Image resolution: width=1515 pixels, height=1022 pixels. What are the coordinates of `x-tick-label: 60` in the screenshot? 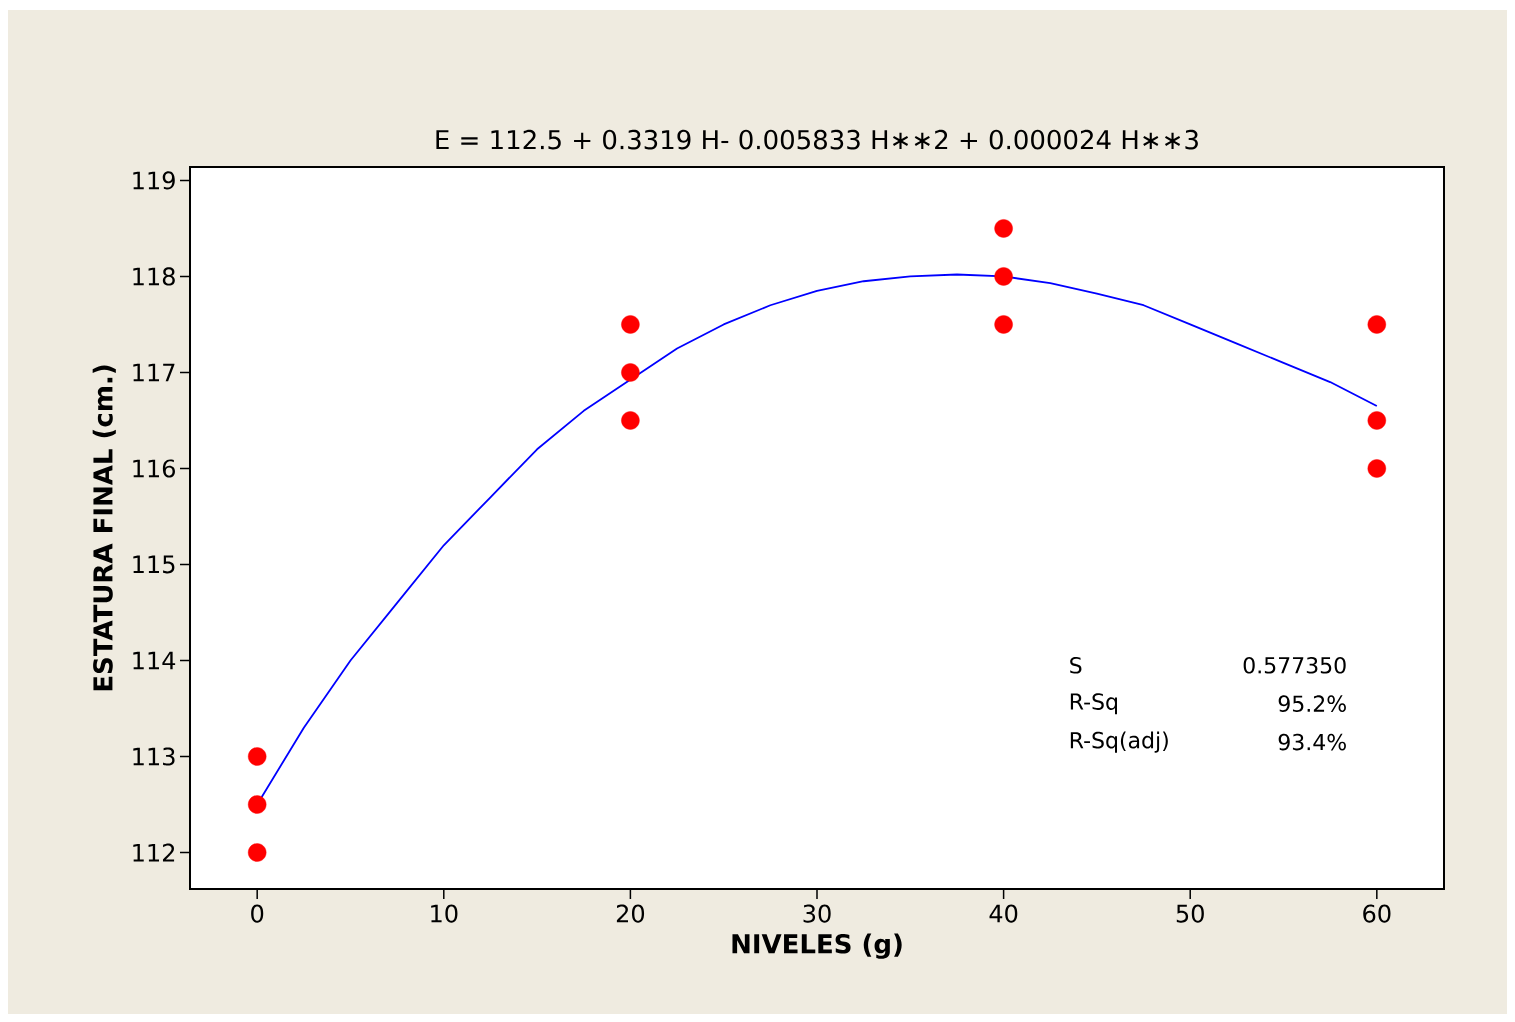 It's located at (1377, 913).